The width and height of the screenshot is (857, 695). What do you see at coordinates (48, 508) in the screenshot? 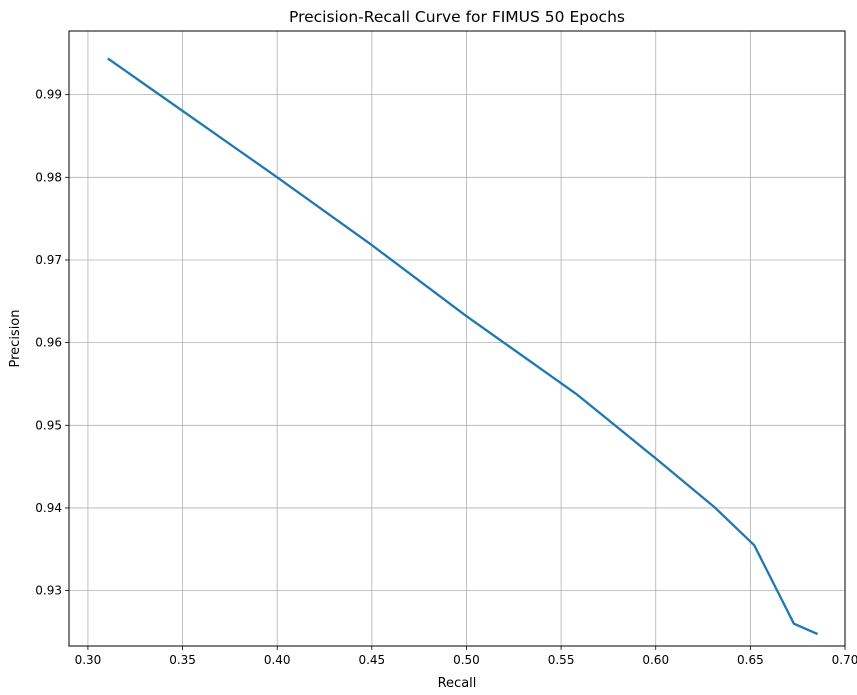
I see `y-tick-label: 0.94` at bounding box center [48, 508].